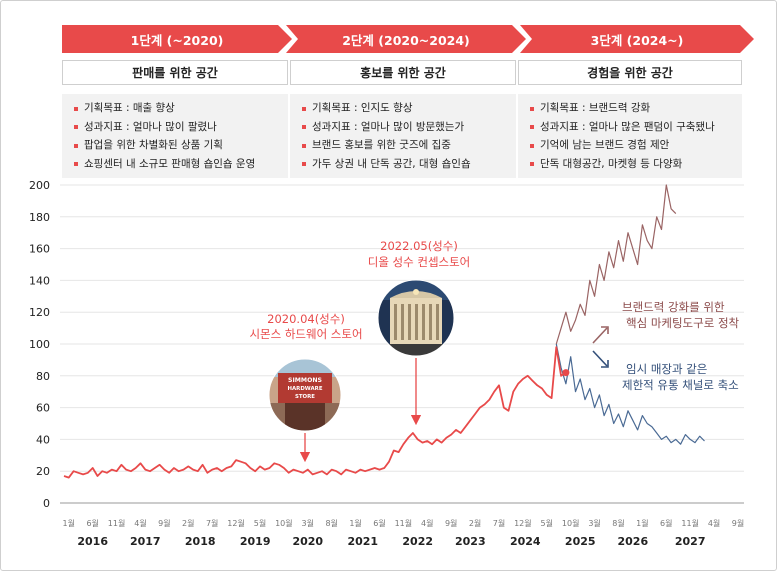  Describe the element at coordinates (616, 264) in the screenshot. I see `series-line-upside` at that location.